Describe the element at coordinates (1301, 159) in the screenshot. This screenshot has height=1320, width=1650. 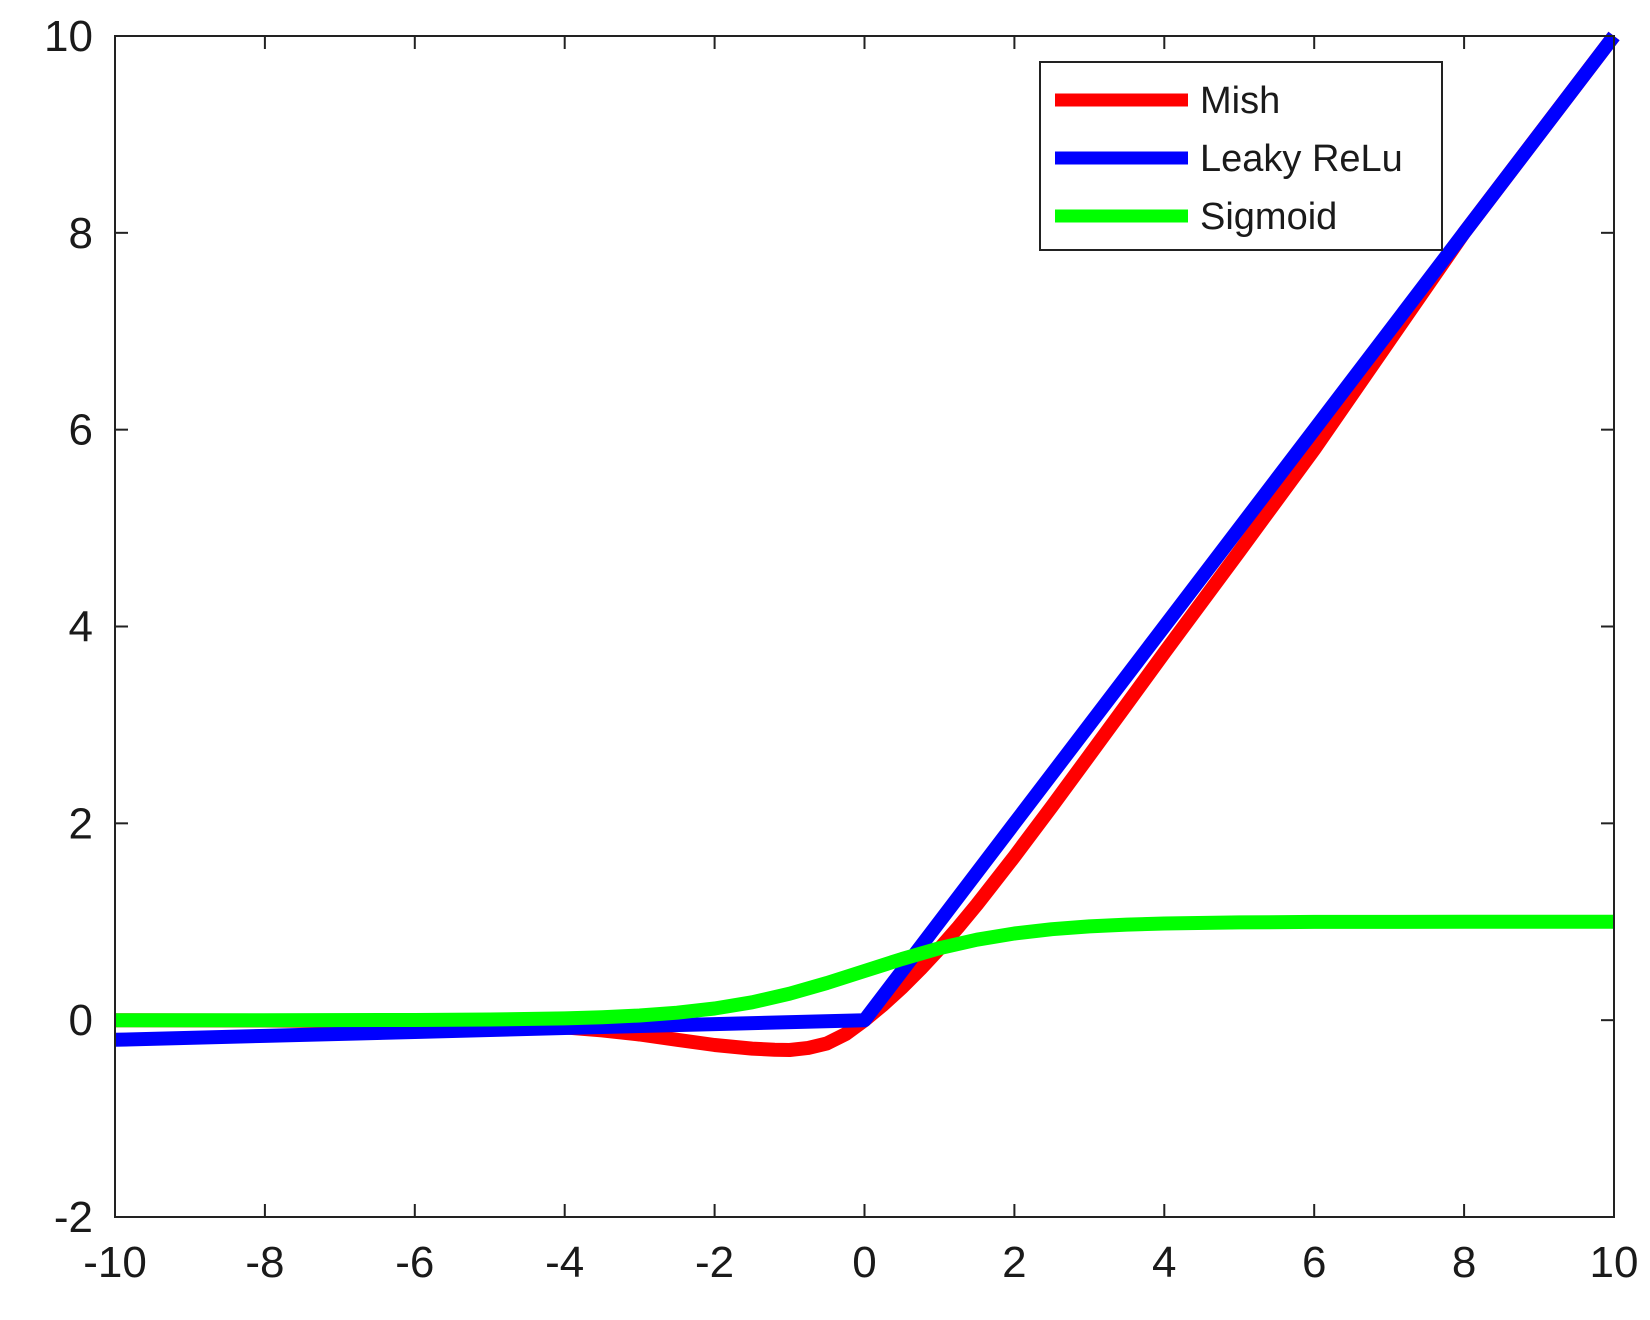
I see `legend-label-leaky-relu: Leaky ReLu` at that location.